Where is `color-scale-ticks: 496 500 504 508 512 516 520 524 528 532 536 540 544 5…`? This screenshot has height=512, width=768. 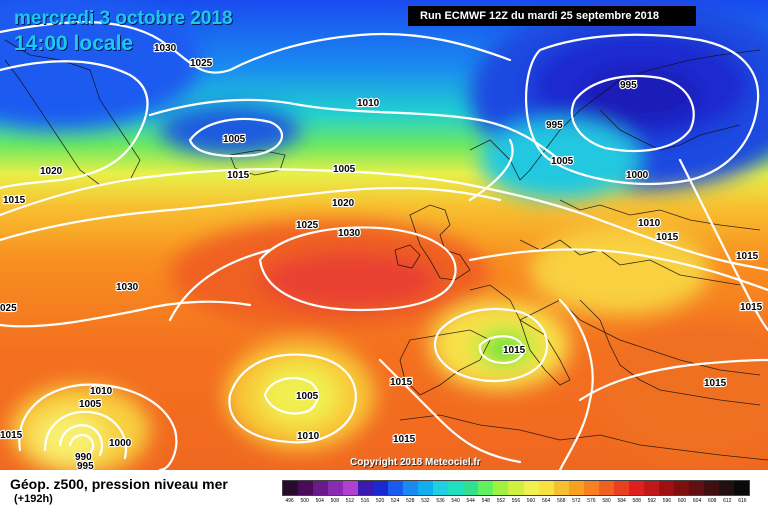 color-scale-ticks: 496 500 504 508 512 516 520 524 528 532 536 540 544 5… is located at coordinates (516, 501).